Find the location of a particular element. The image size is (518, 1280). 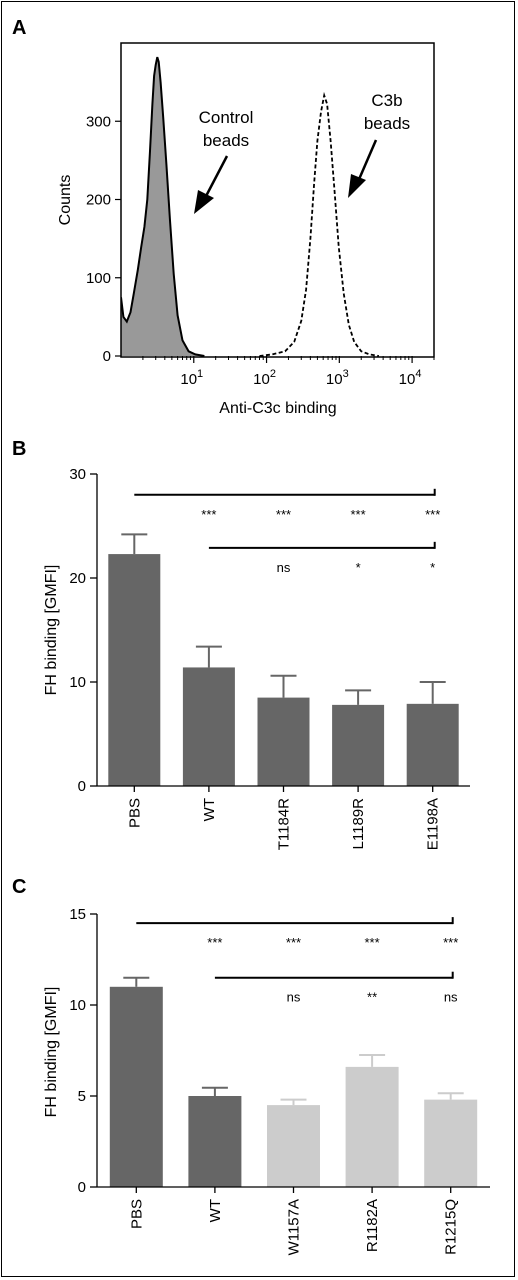

c3b-beads-label-line2: beads is located at coordinates (387, 123).